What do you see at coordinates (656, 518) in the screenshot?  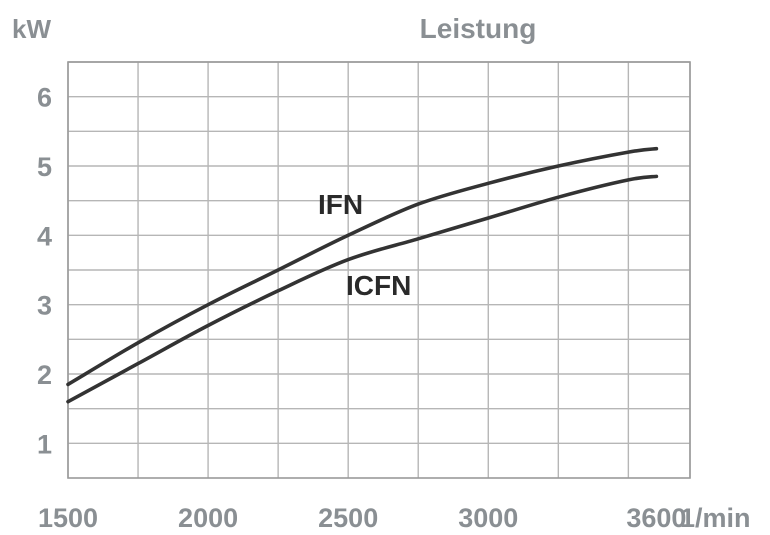 I see `x-tick-label-4: 3600` at bounding box center [656, 518].